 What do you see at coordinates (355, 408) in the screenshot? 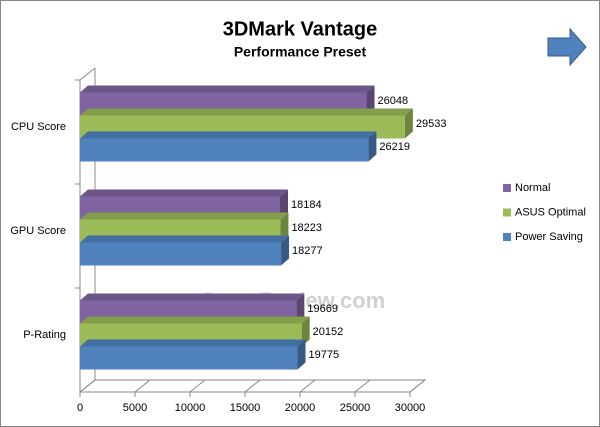
I see `x-tick-label: 25000` at bounding box center [355, 408].